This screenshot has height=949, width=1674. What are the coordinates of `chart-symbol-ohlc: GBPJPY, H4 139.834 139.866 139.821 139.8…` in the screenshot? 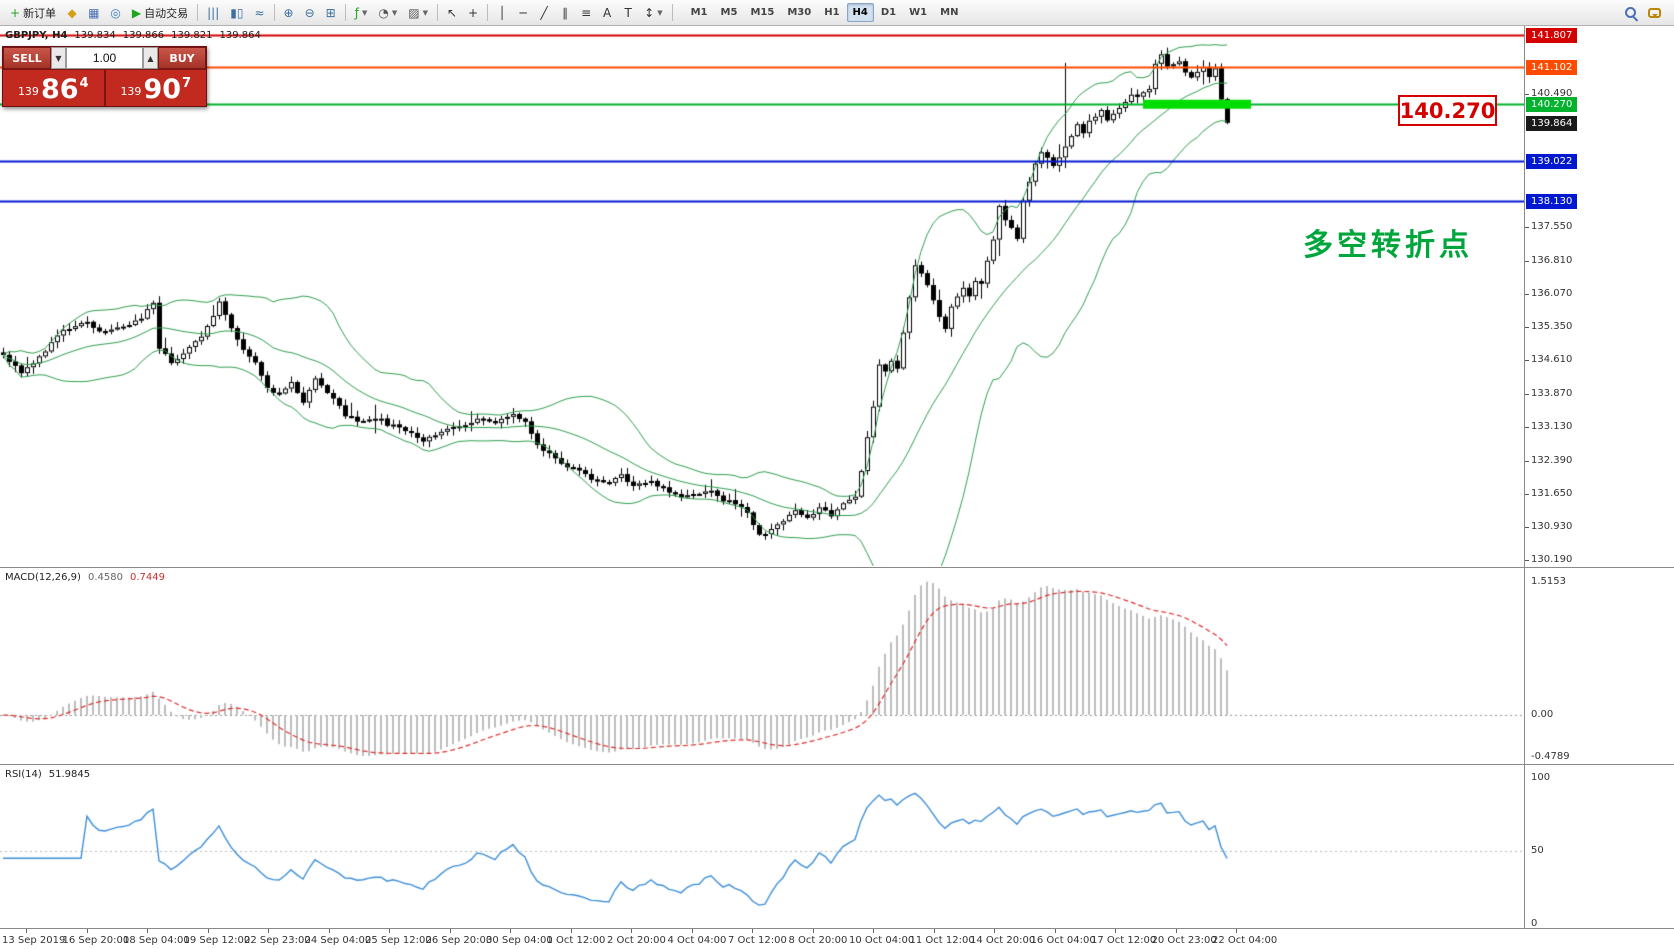 It's located at (133, 35).